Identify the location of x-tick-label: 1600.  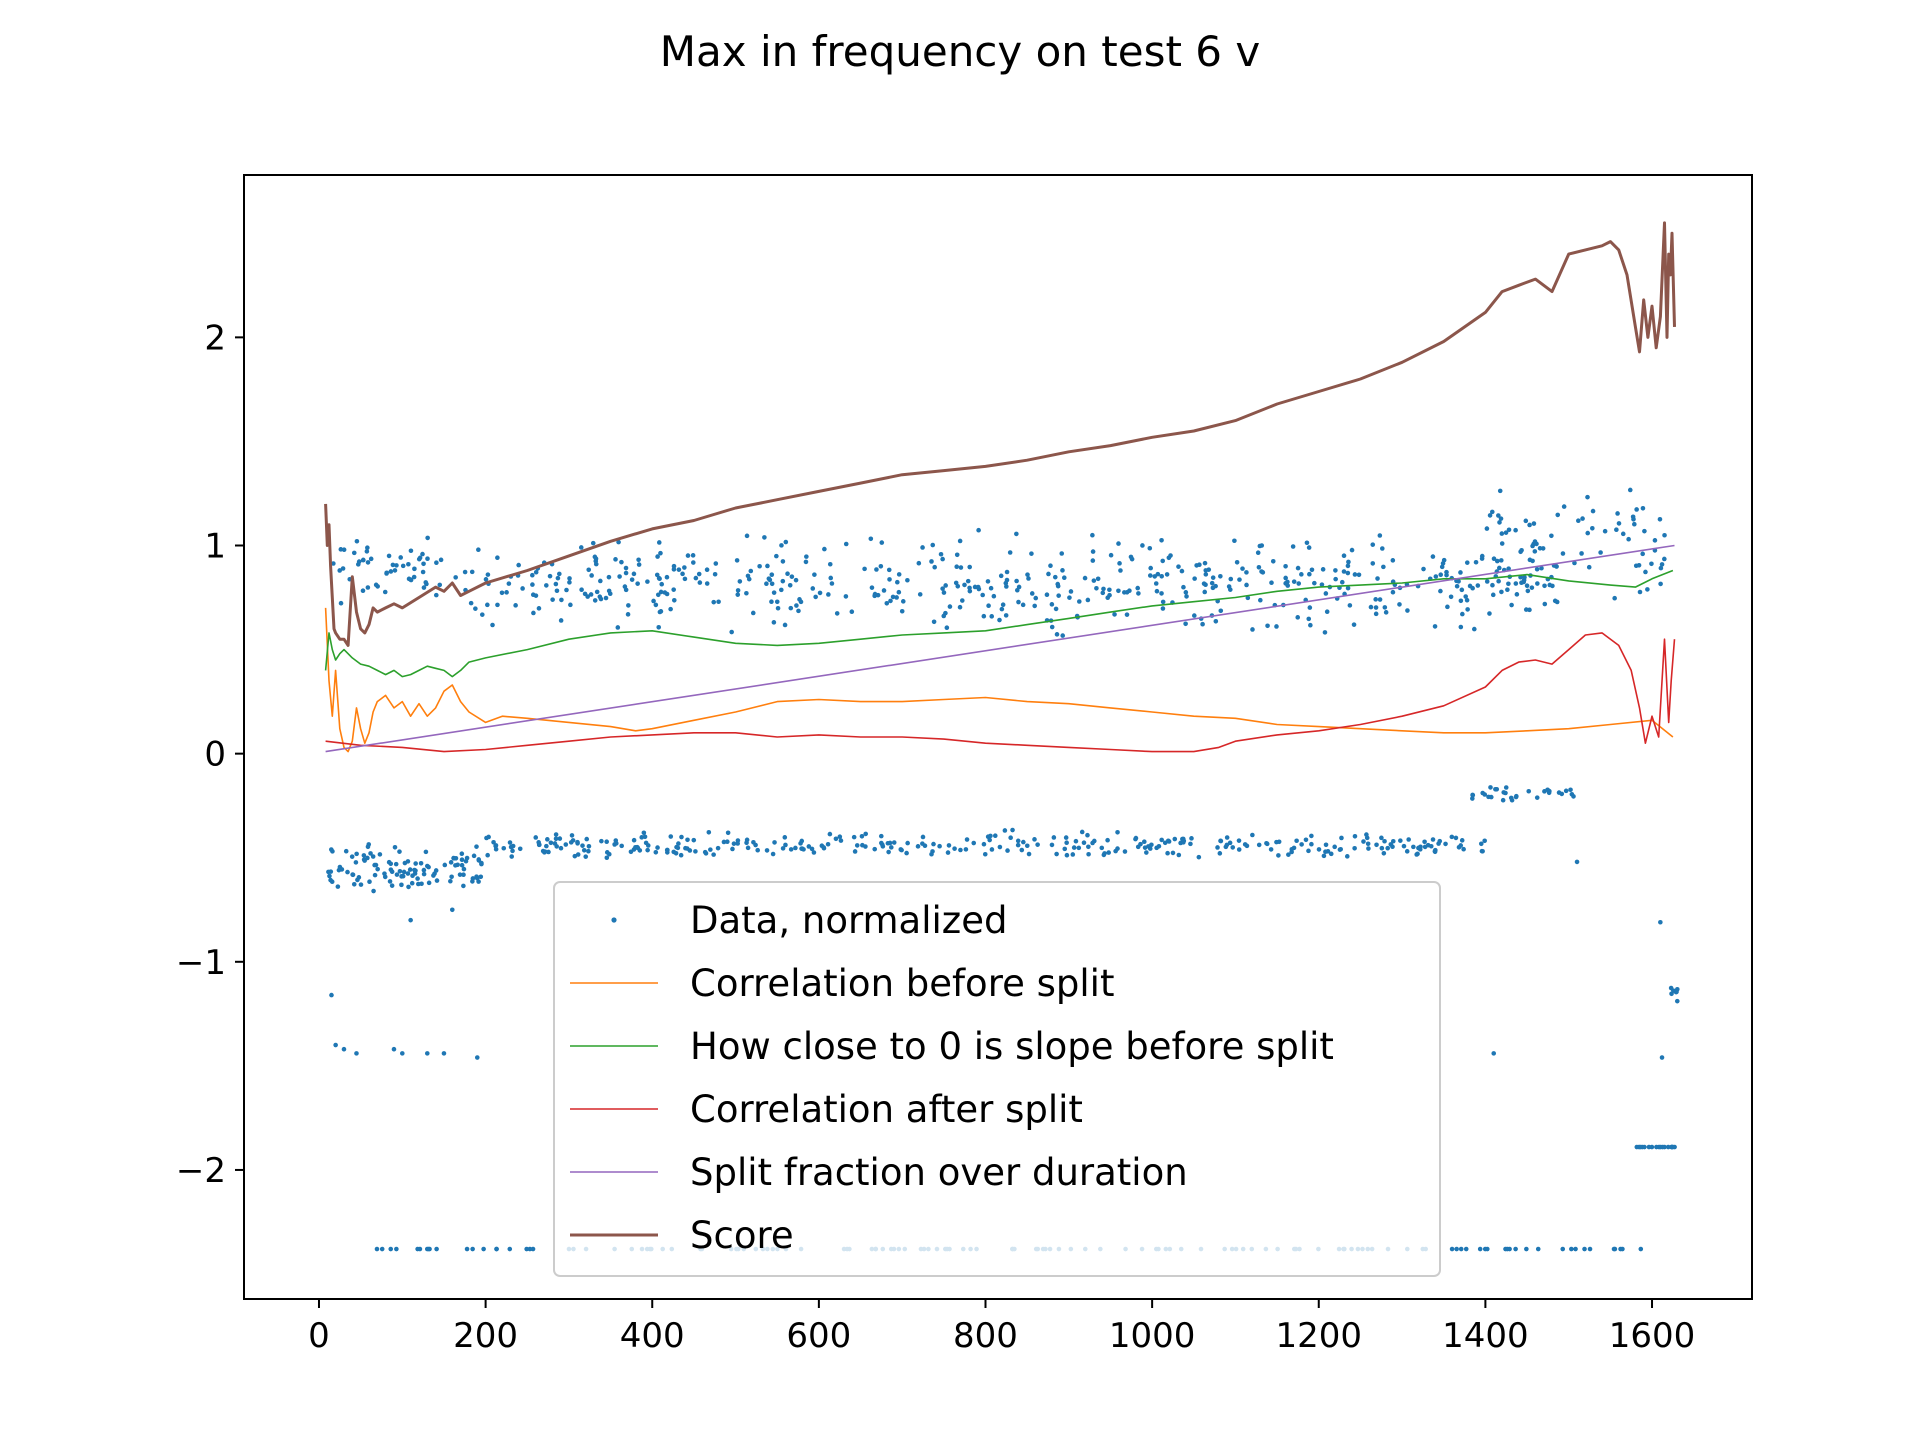
(1652, 1336).